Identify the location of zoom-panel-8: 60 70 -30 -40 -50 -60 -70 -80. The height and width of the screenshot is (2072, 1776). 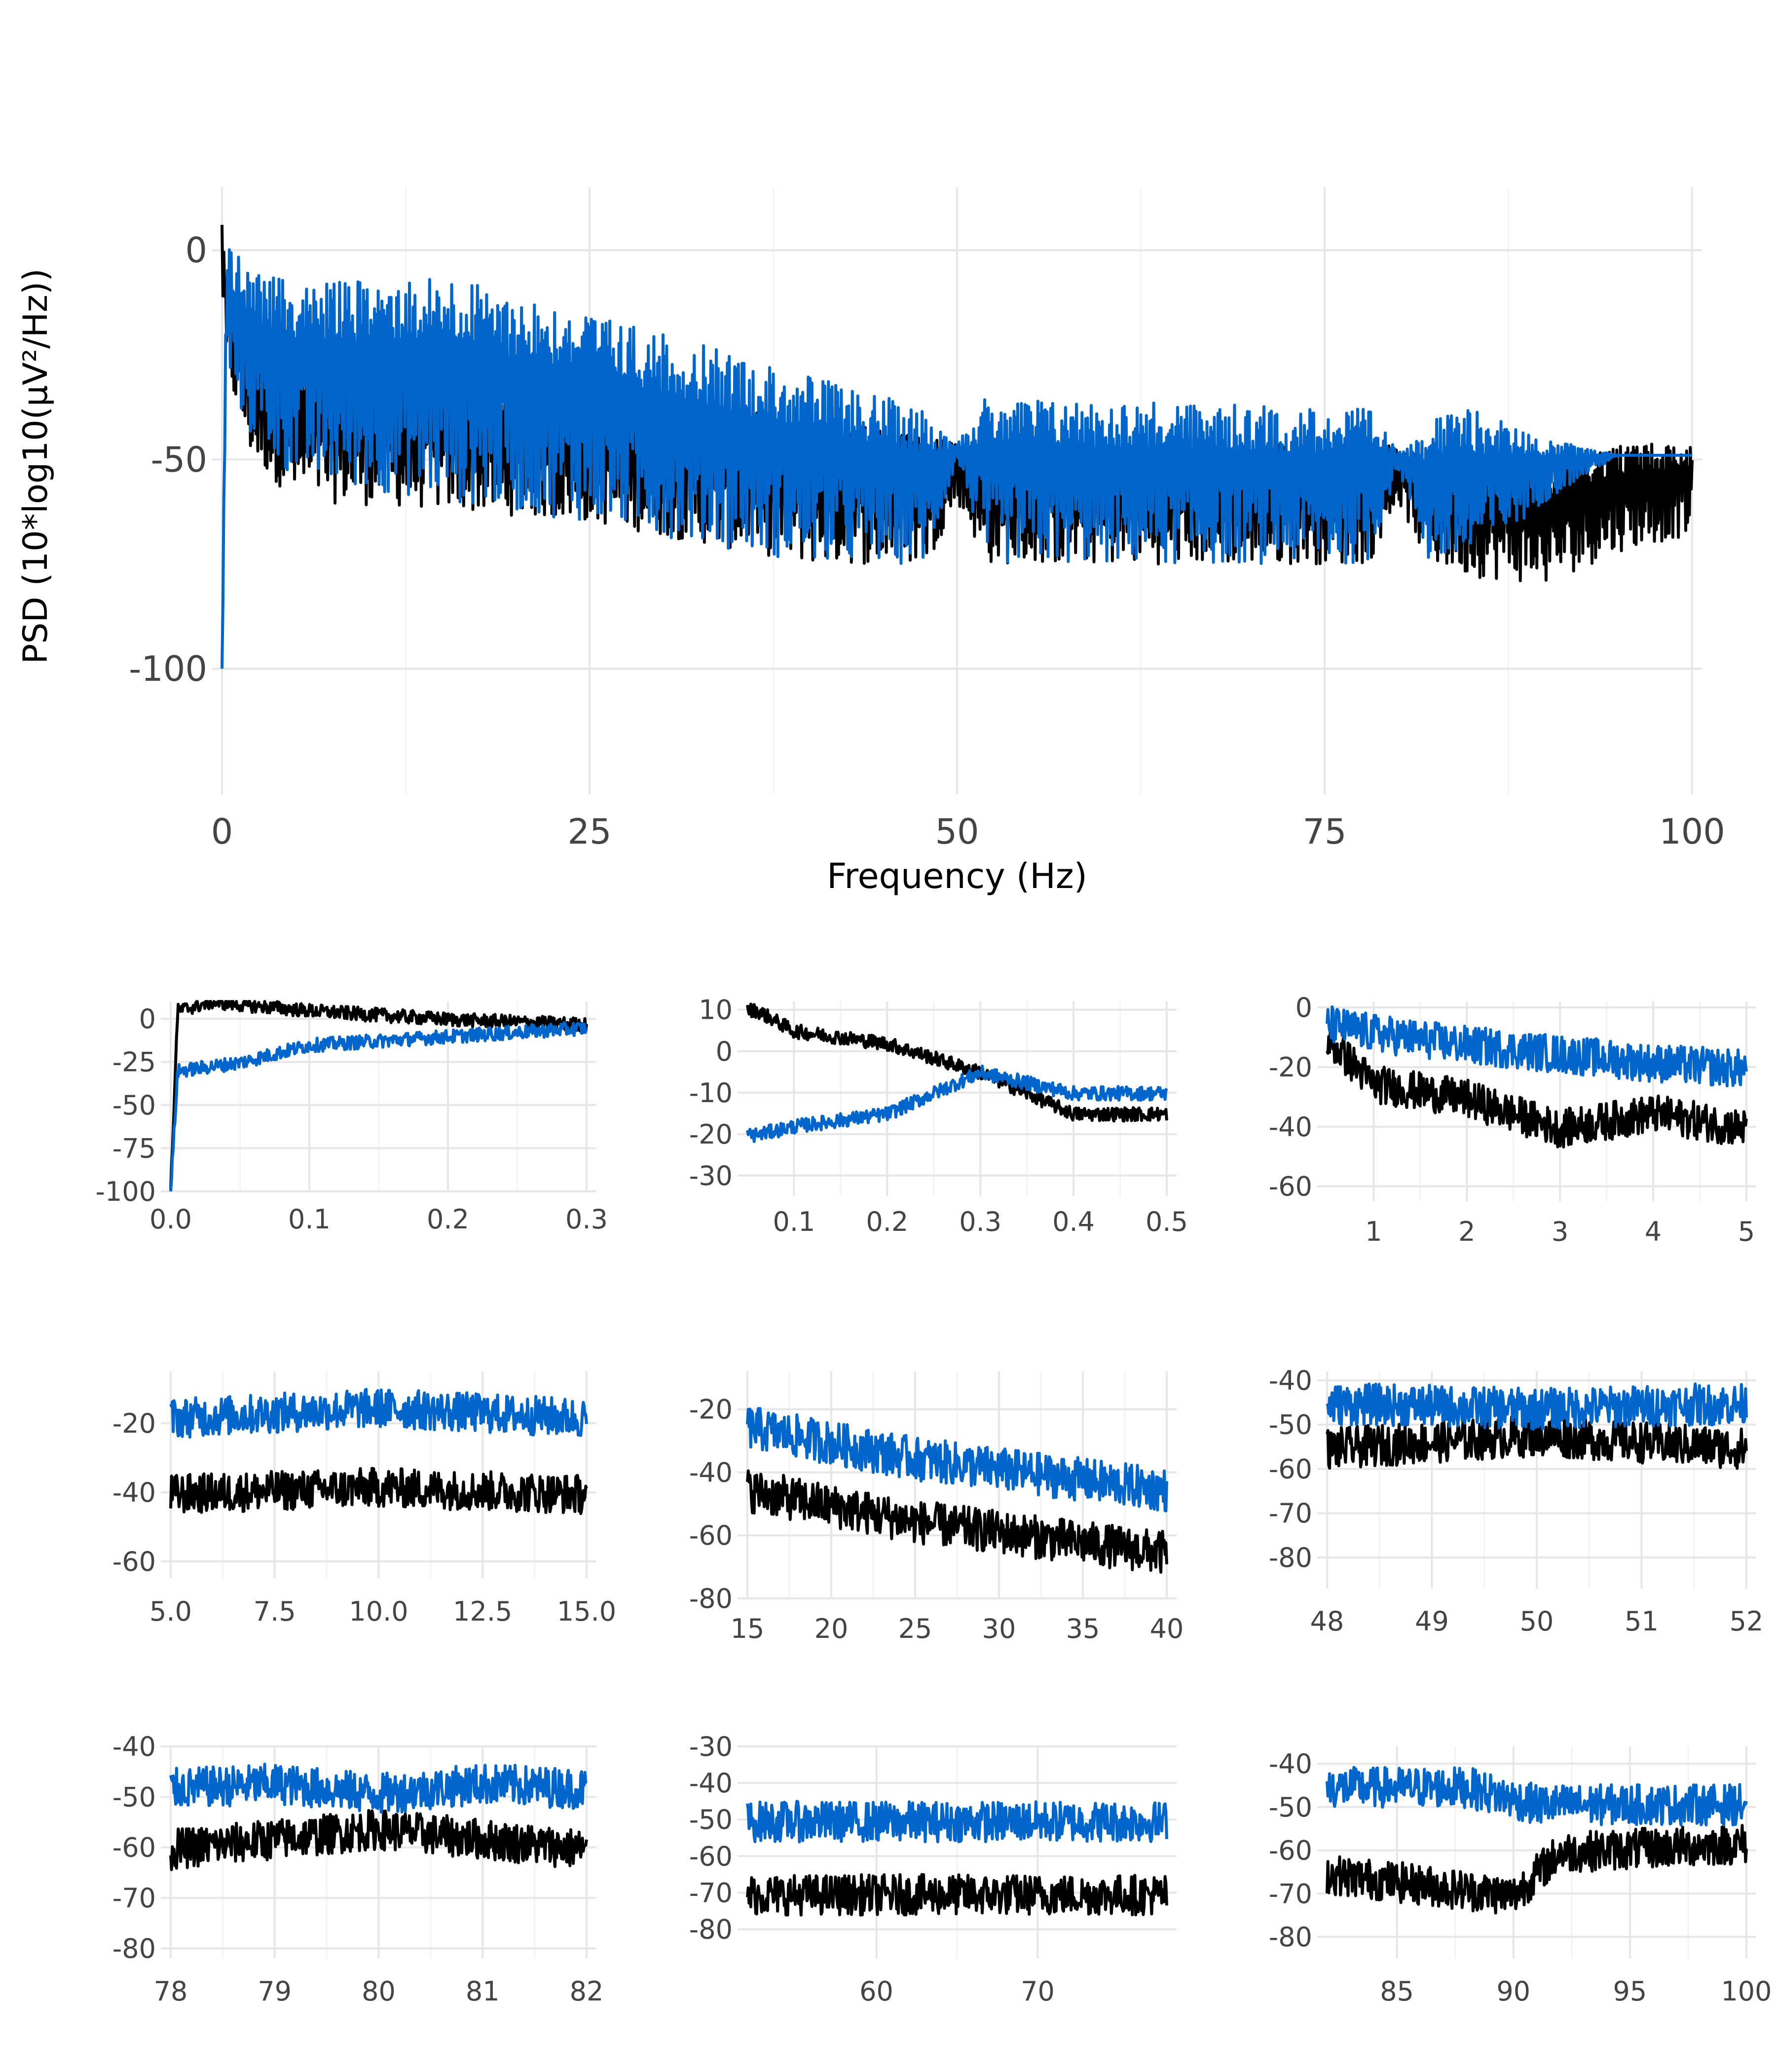
(933, 1869).